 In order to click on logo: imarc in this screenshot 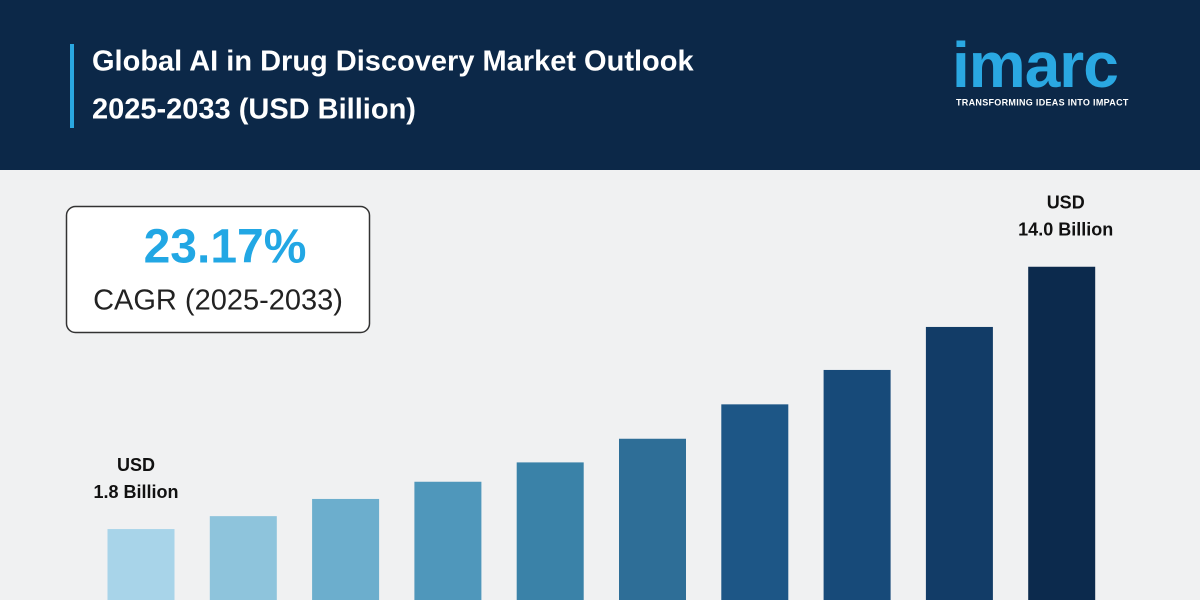, I will do `click(1035, 65)`.